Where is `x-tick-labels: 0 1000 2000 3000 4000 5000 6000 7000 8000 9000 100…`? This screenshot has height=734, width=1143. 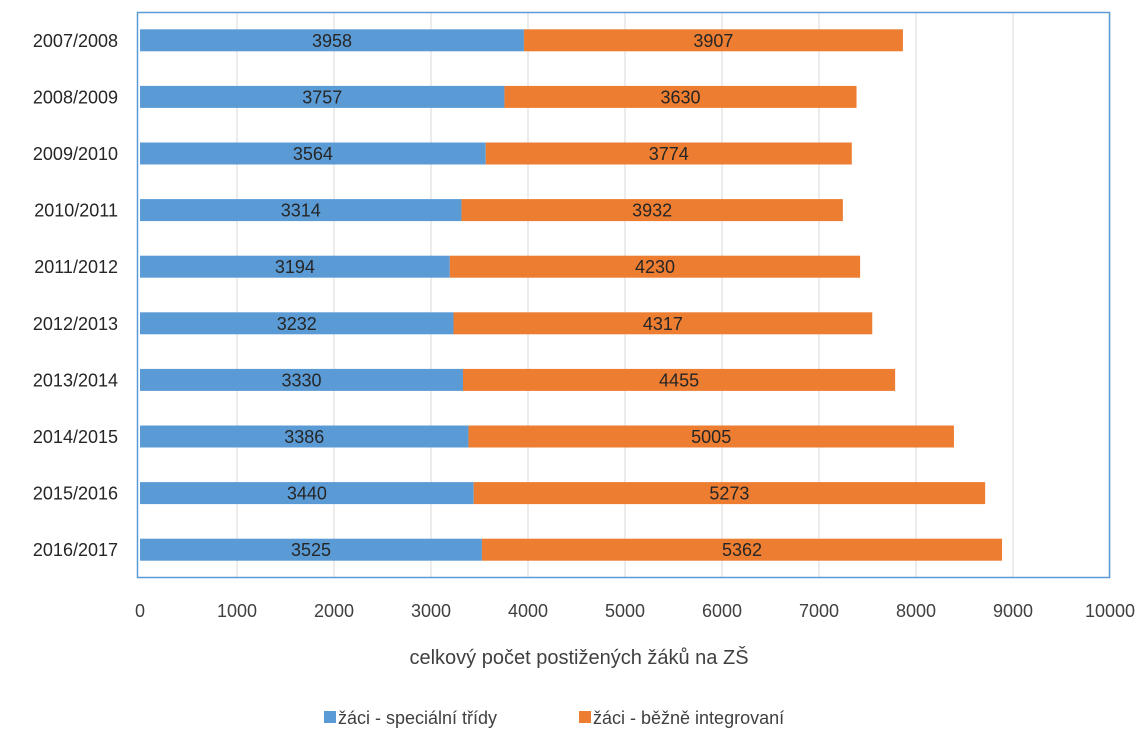
x-tick-labels: 0 1000 2000 3000 4000 5000 6000 7000 8000 9000 100… is located at coordinates (635, 611).